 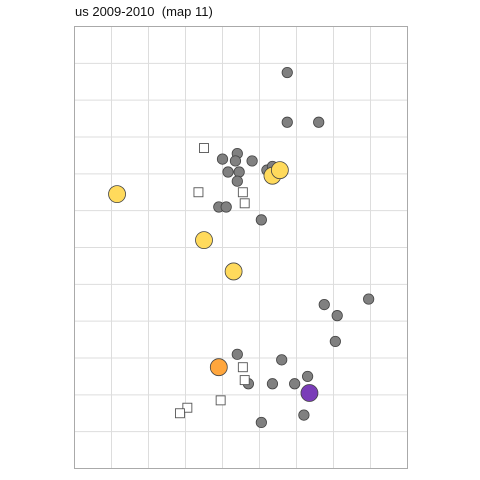 I want to click on data-point-purple, so click(x=309, y=393).